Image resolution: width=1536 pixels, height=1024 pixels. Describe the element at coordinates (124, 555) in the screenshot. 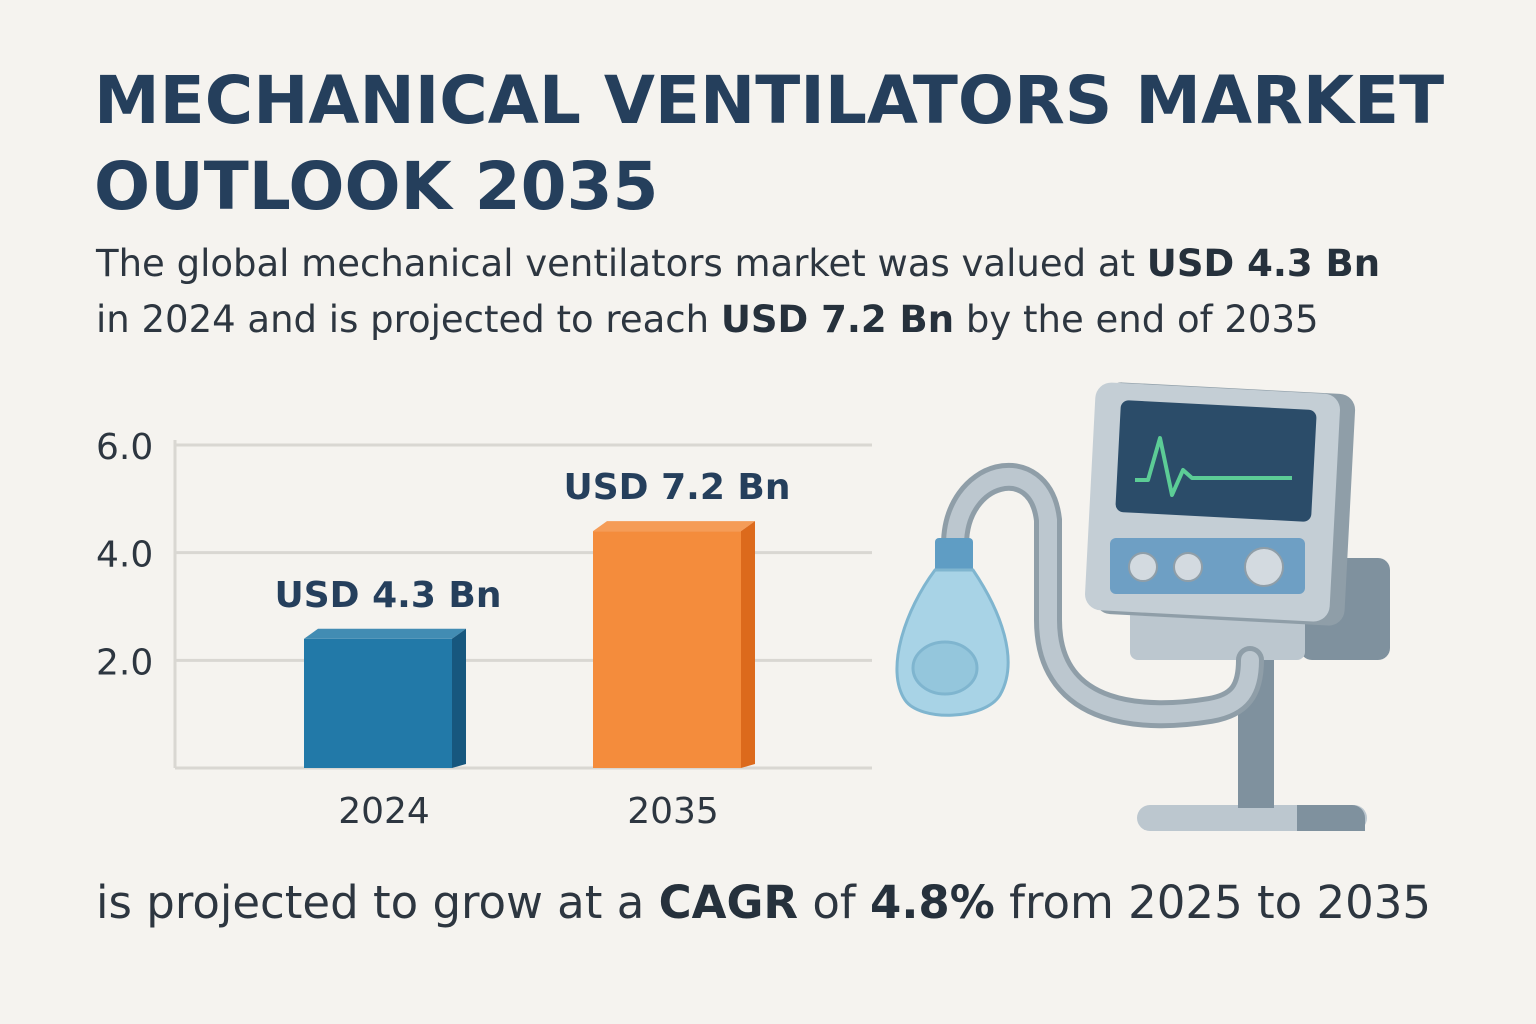

I see `y-tick-label: 4.0` at that location.